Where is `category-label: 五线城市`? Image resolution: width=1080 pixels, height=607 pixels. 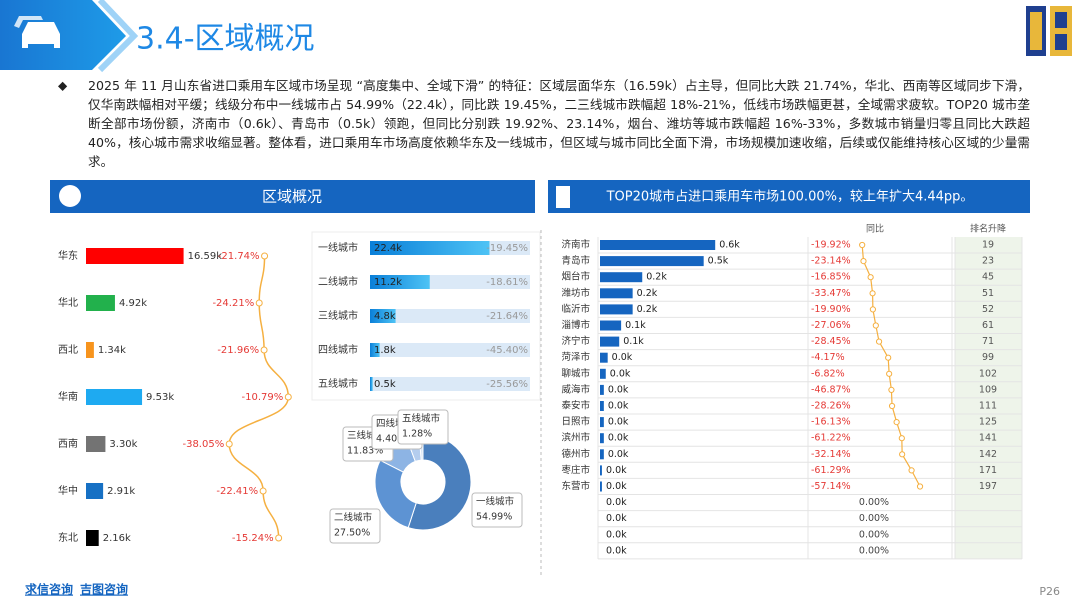
category-label: 五线城市 is located at coordinates (338, 383).